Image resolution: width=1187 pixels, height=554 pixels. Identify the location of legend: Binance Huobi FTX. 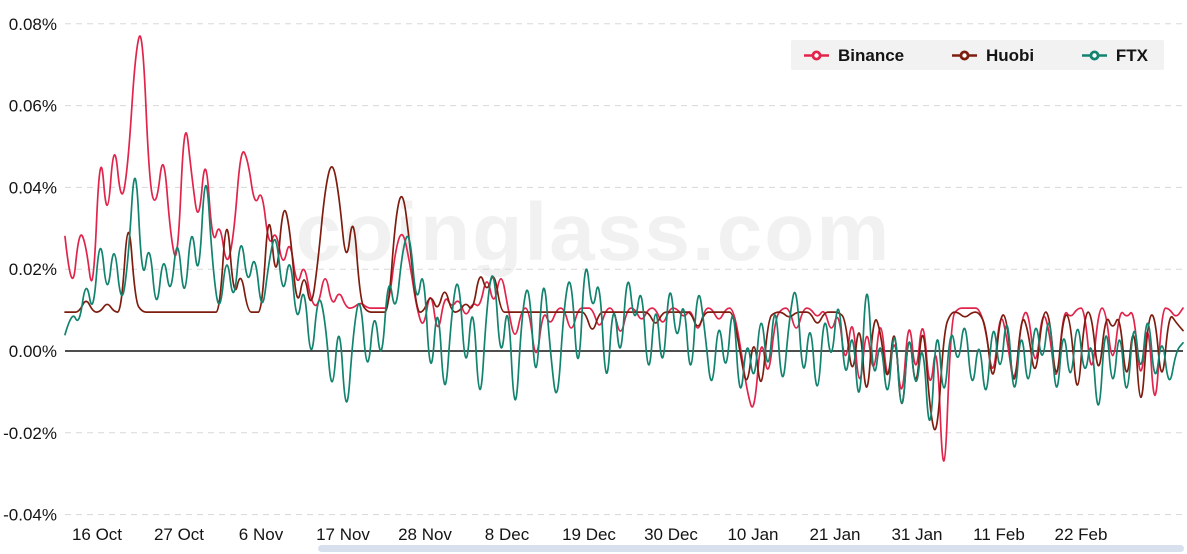
(977, 55).